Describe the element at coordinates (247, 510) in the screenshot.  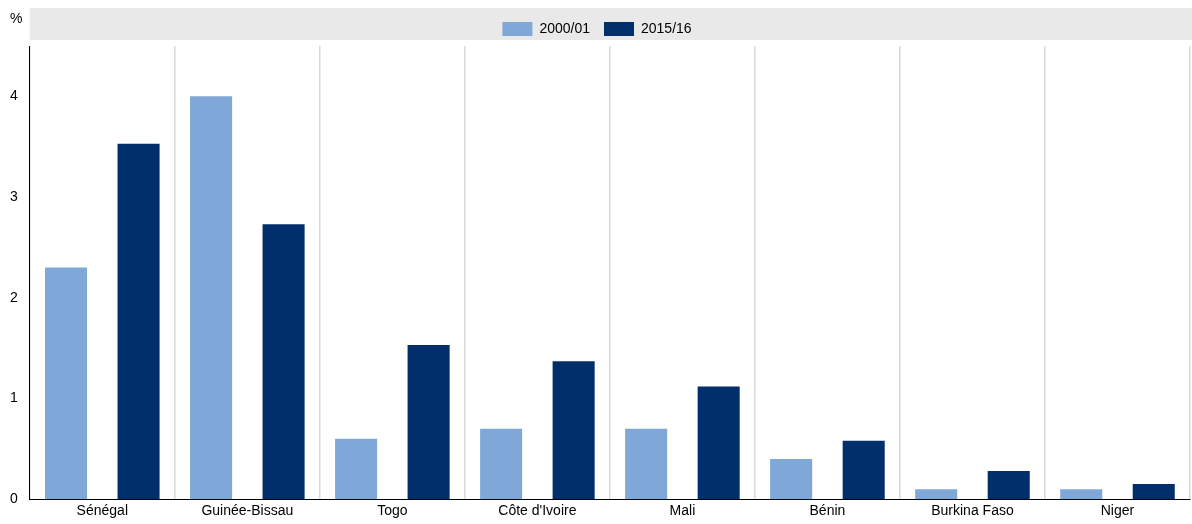
I see `x-tick-label: Guinée-Bissau` at that location.